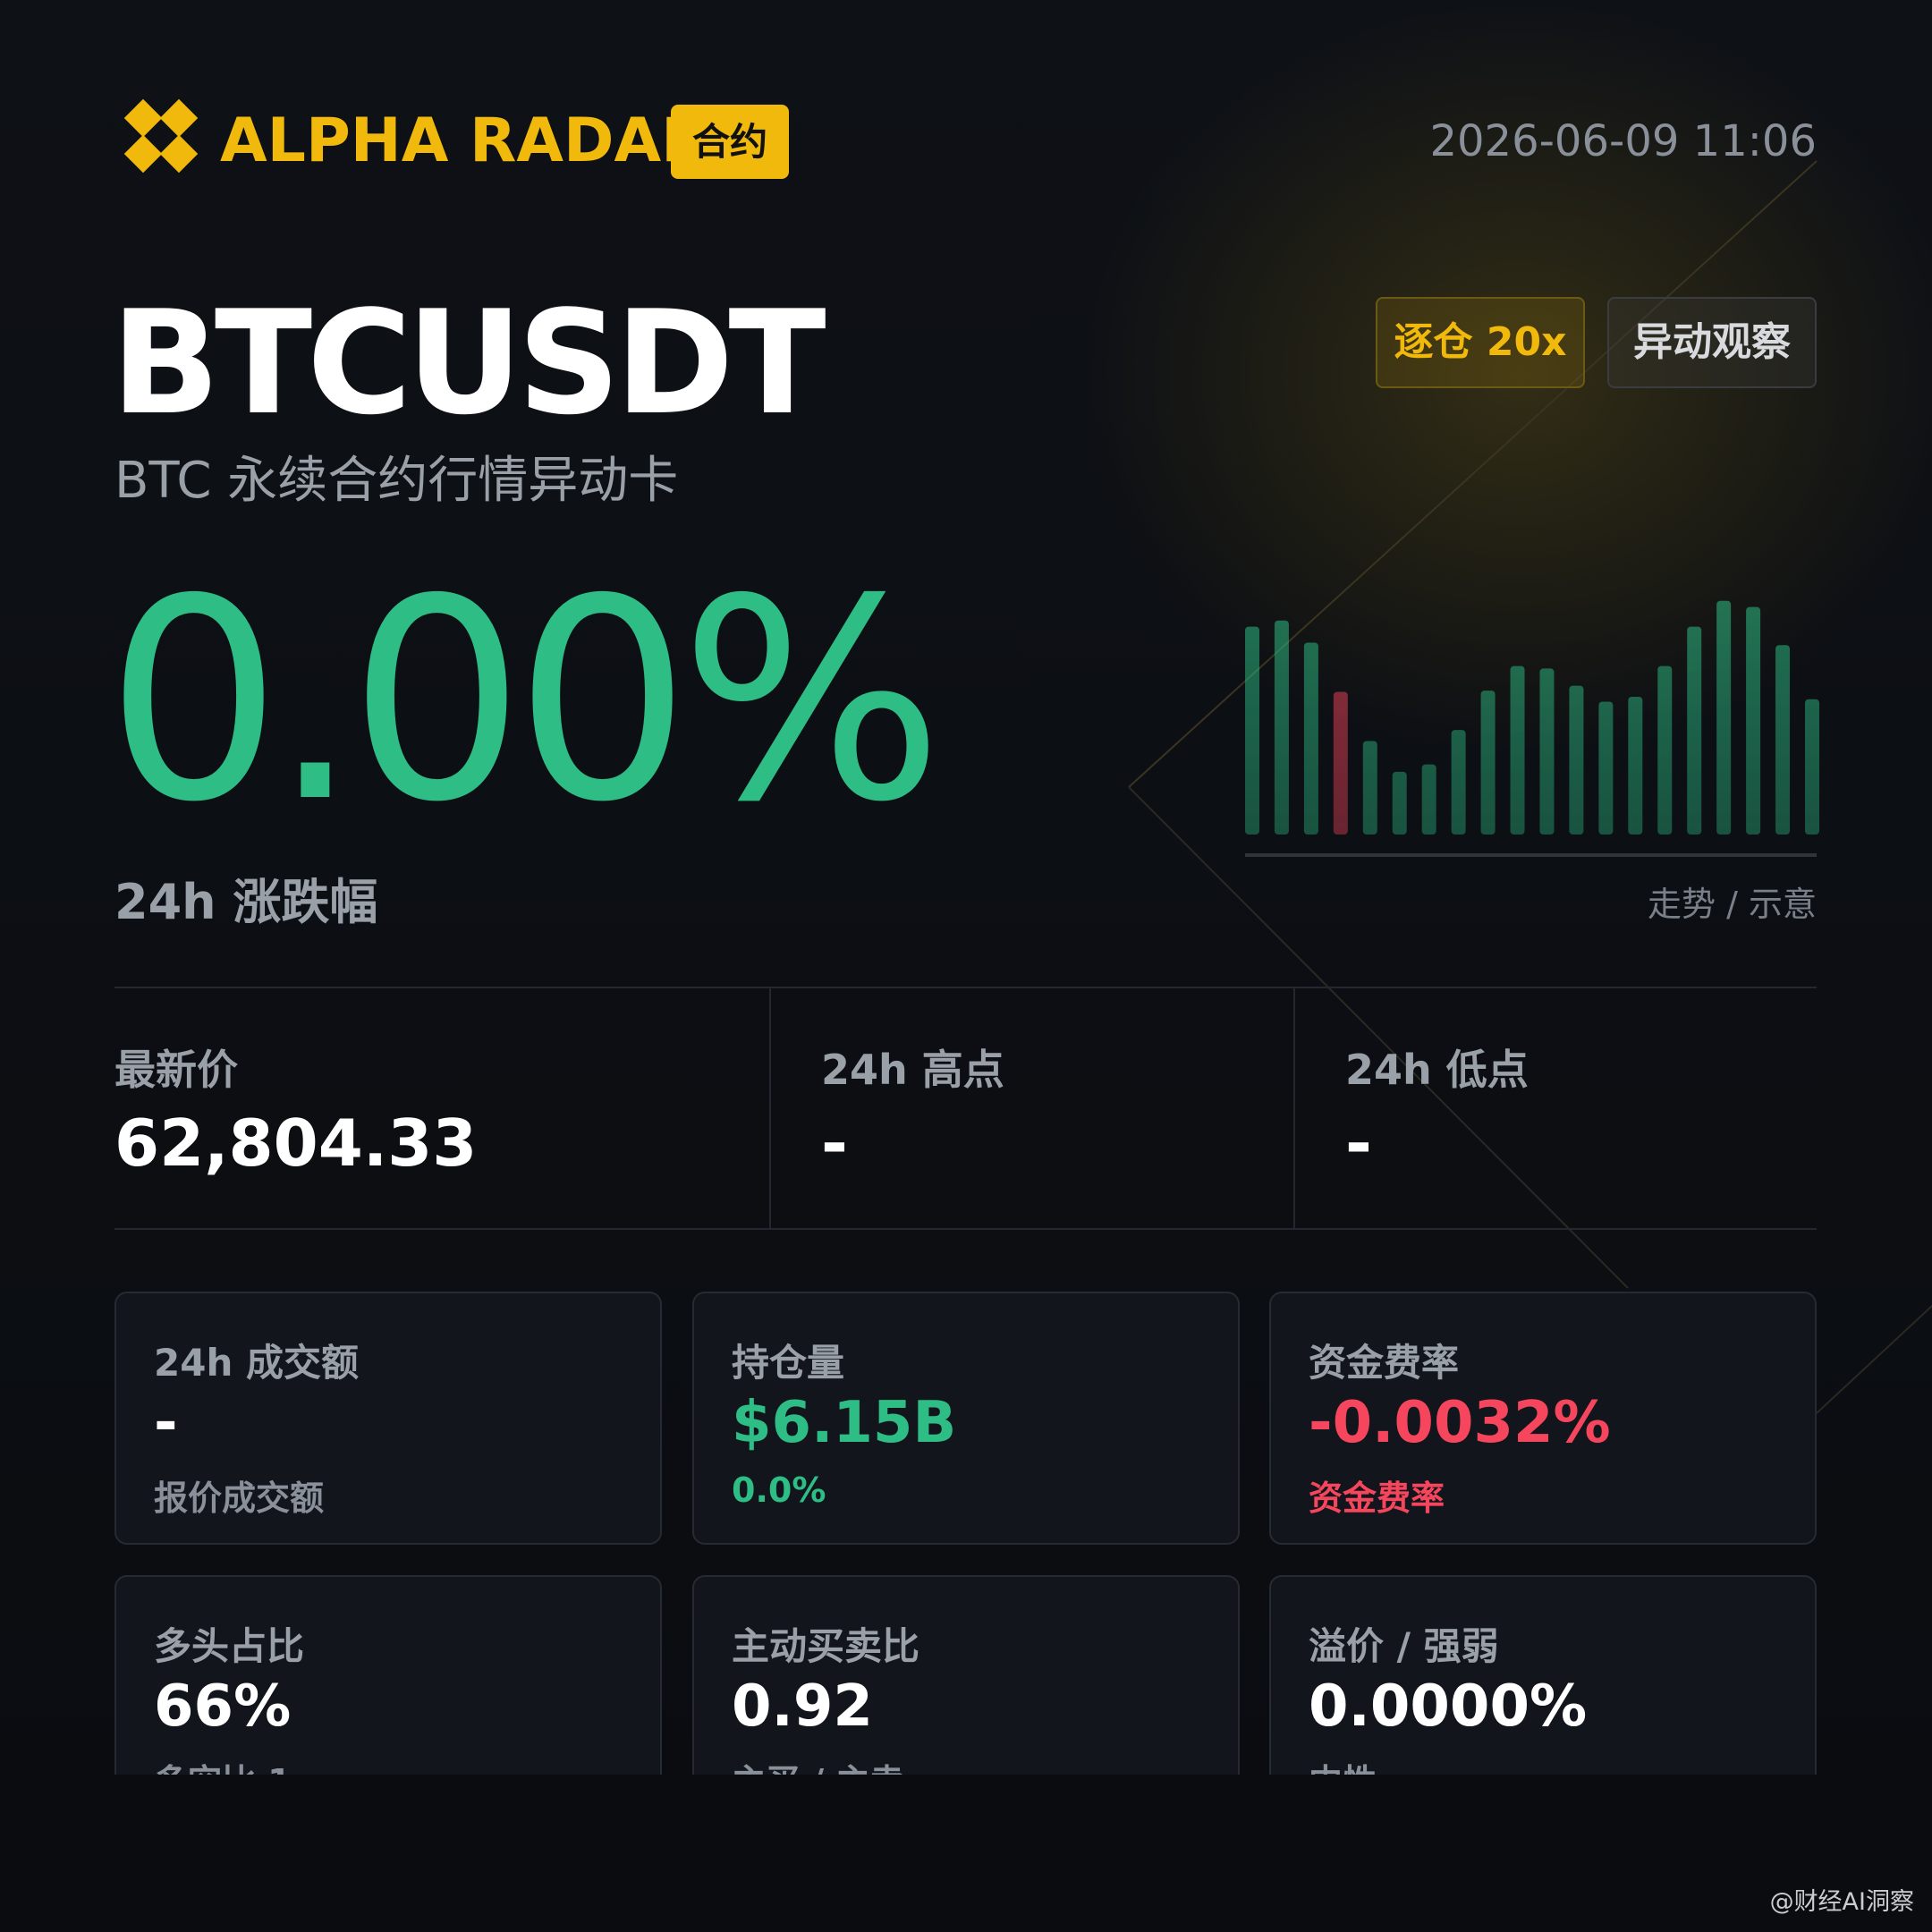 Image resolution: width=1932 pixels, height=1932 pixels. Describe the element at coordinates (464, 141) in the screenshot. I see `brand: ALPHA RADAR` at that location.